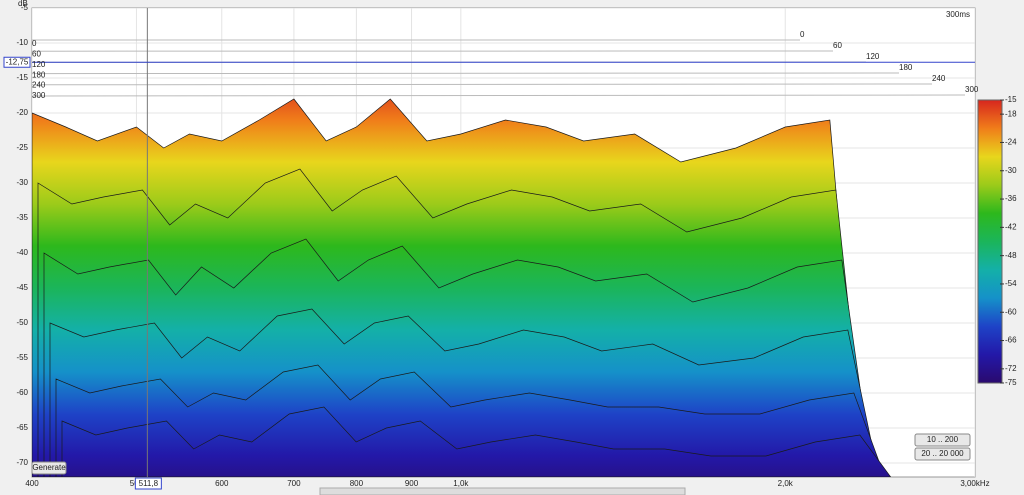 Image resolution: width=1024 pixels, height=495 pixels. I want to click on y-tick-label: -45, so click(22, 287).